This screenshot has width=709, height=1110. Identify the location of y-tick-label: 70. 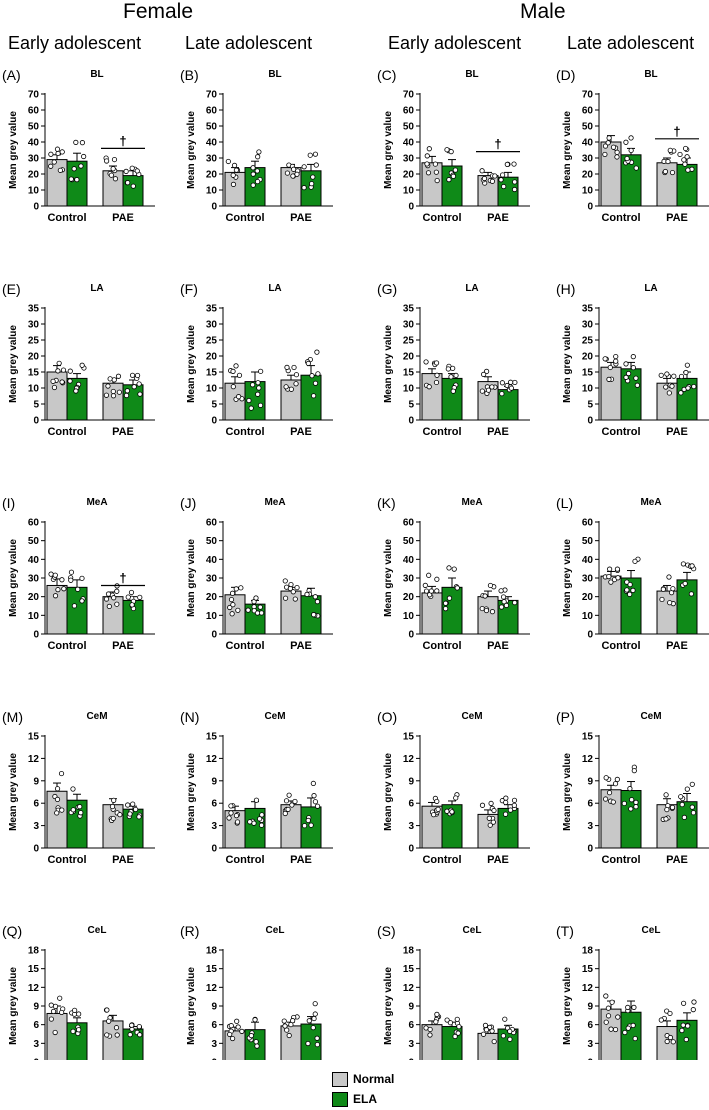
(212, 95).